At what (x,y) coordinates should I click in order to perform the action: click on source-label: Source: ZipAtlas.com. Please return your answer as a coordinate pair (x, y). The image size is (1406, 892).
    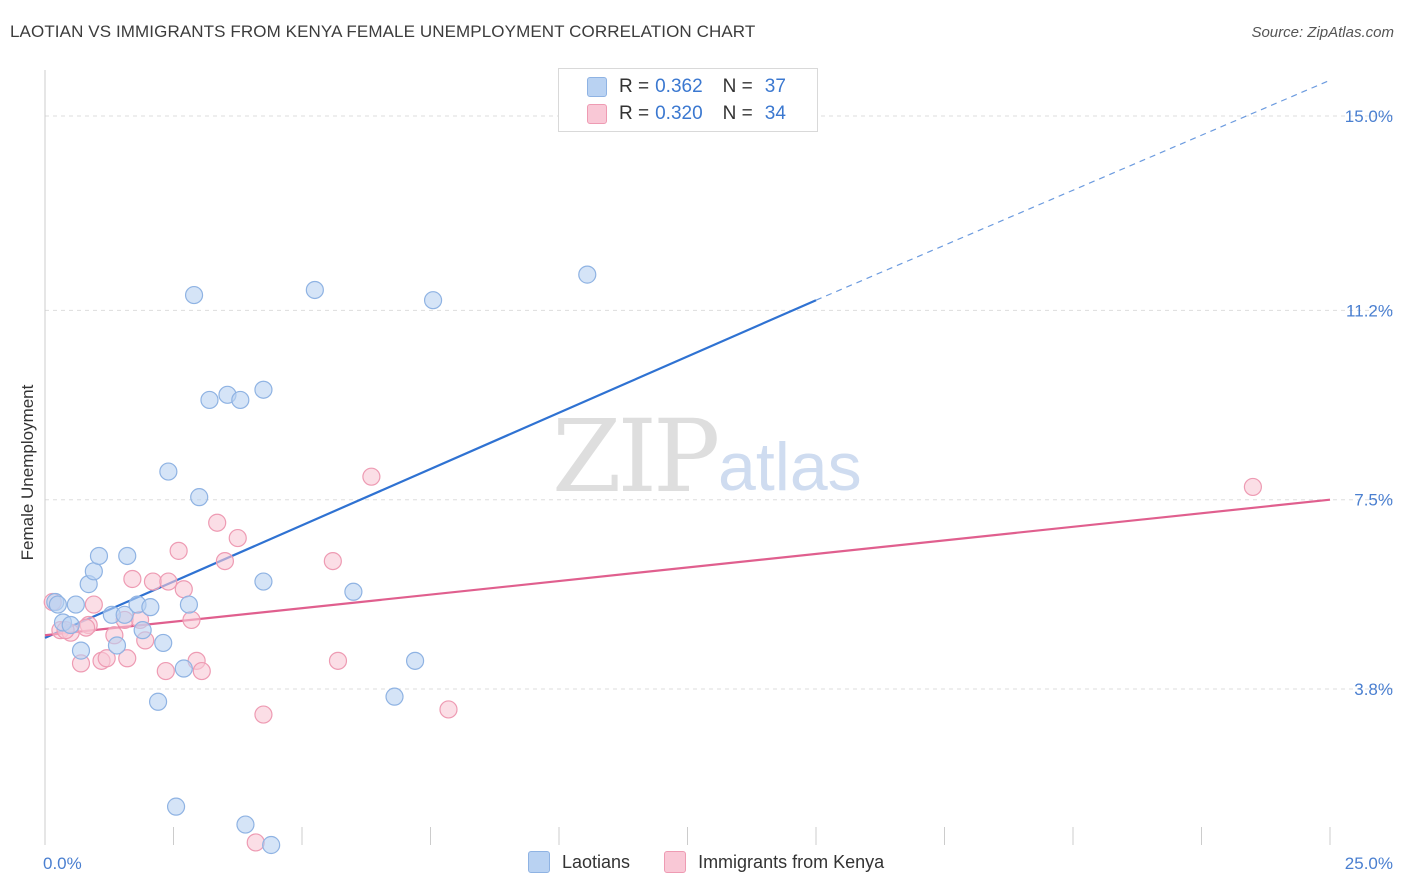
    Looking at the image, I should click on (1322, 32).